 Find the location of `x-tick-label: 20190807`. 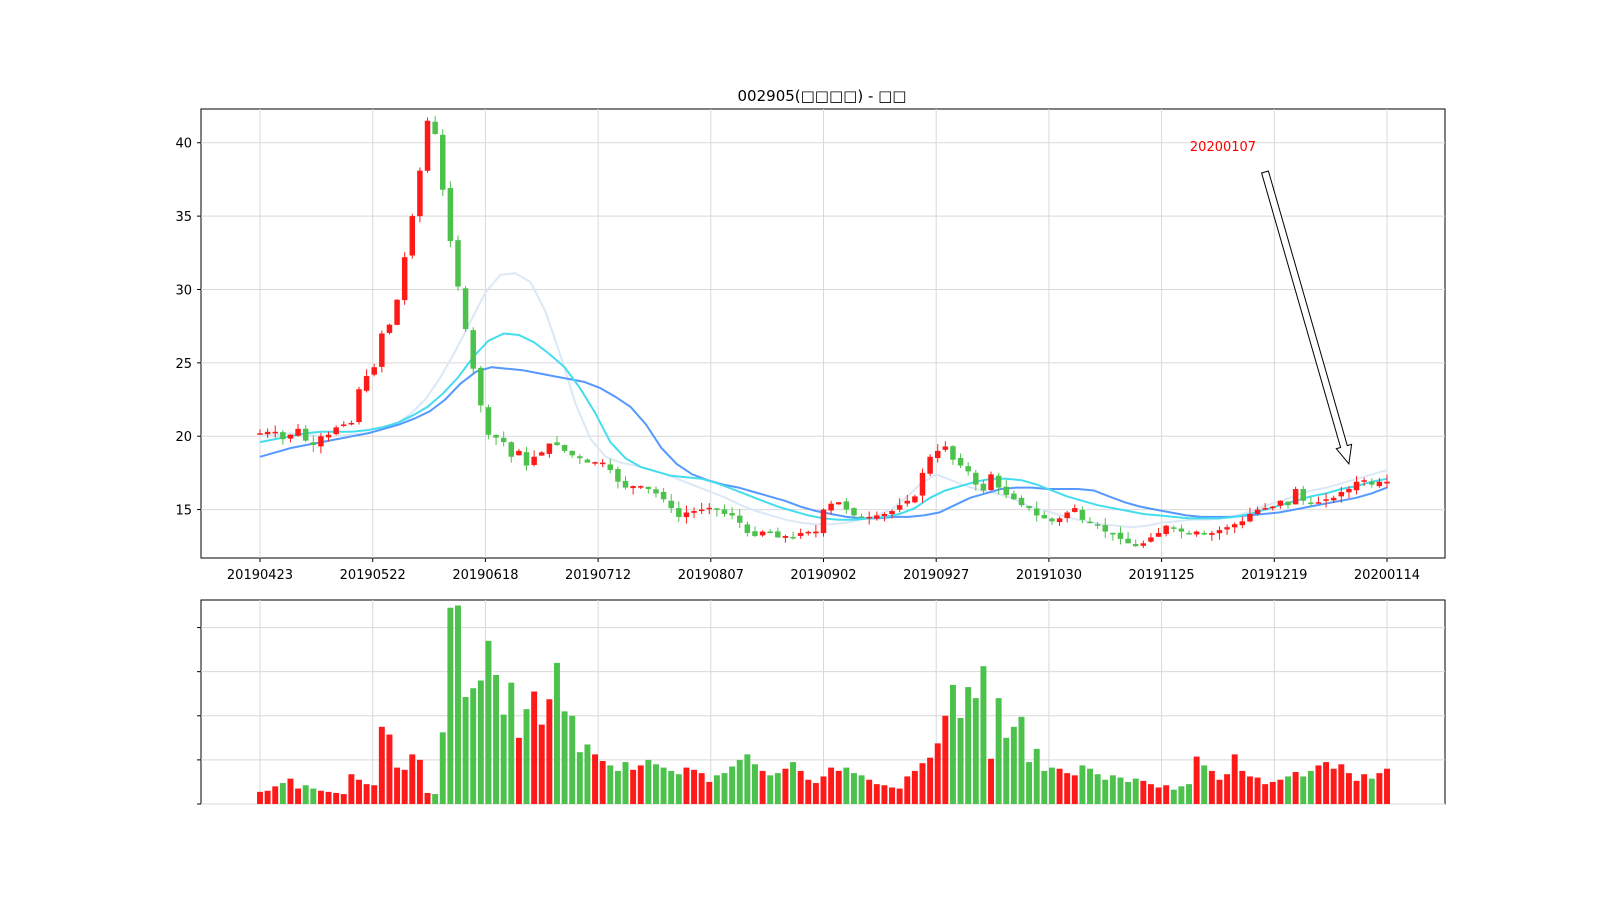

x-tick-label: 20190807 is located at coordinates (711, 575).